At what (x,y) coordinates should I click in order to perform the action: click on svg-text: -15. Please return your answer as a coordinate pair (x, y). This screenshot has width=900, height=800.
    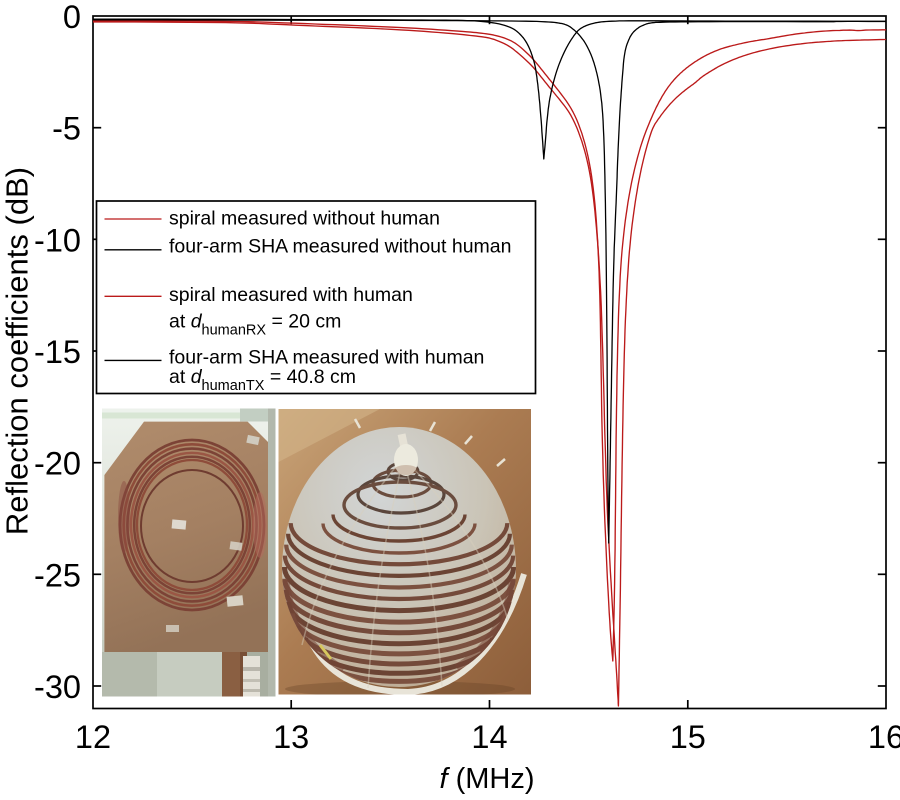
    Looking at the image, I should click on (57, 352).